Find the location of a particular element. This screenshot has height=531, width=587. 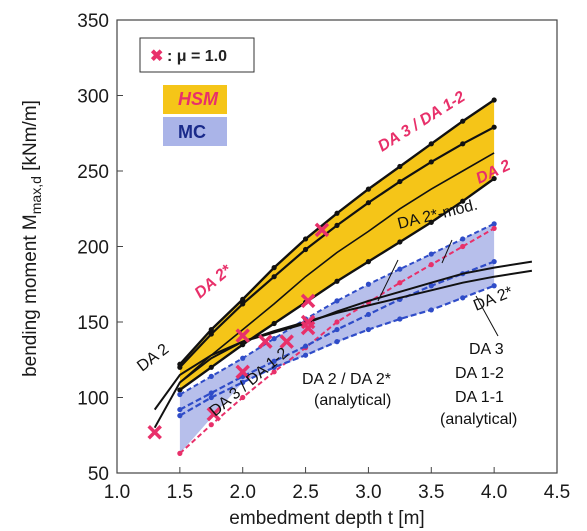

legend-mc-label: MC is located at coordinates (192, 132).